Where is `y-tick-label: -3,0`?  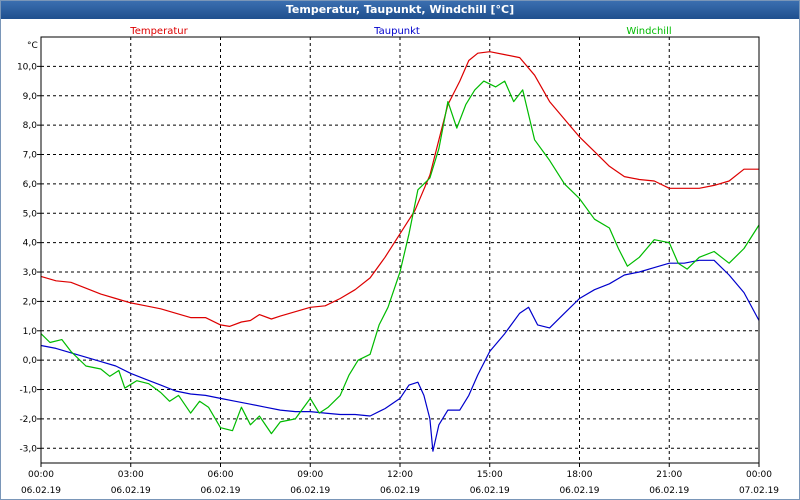 y-tick-label: -3,0 is located at coordinates (28, 449).